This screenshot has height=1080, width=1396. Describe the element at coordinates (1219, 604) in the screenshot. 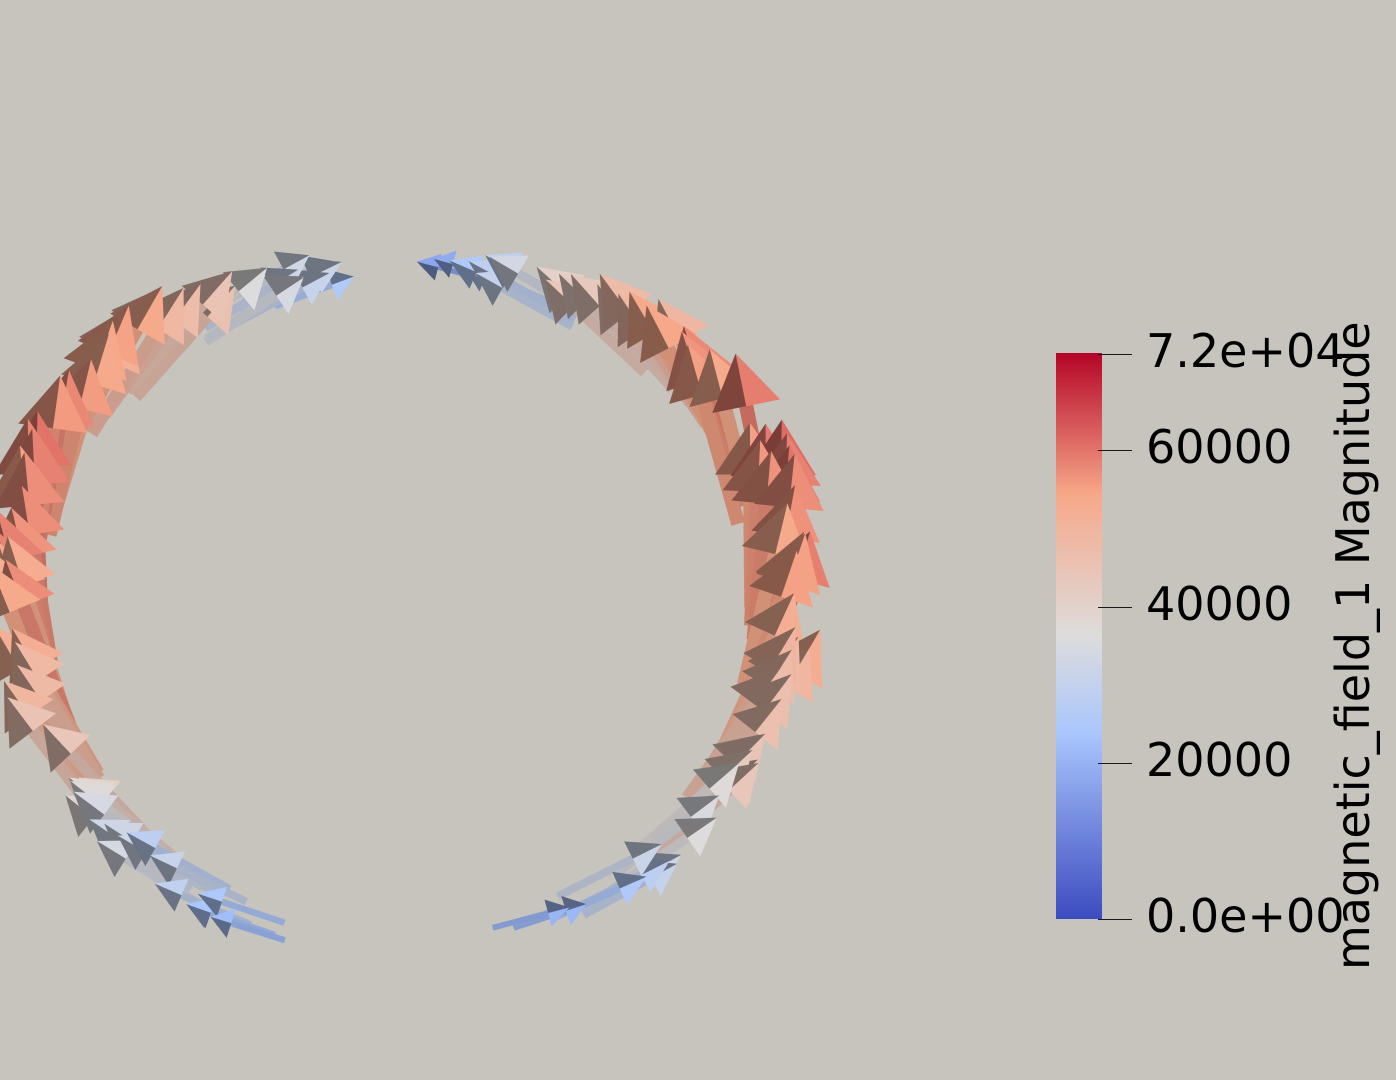

I see `colorbar-tick-label: 40000` at that location.